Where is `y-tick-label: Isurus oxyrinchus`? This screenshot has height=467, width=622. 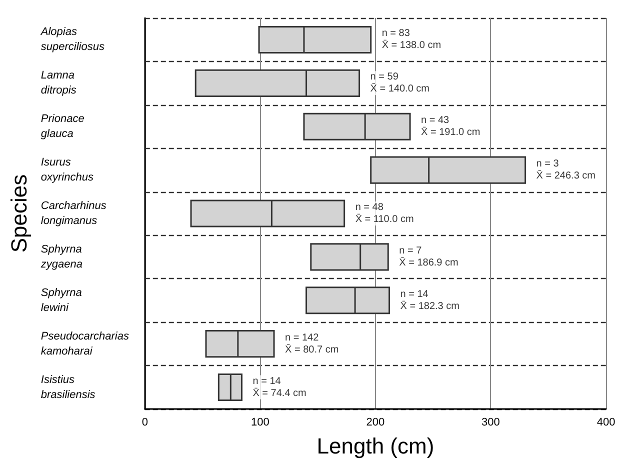 y-tick-label: Isurus oxyrinchus is located at coordinates (67, 170).